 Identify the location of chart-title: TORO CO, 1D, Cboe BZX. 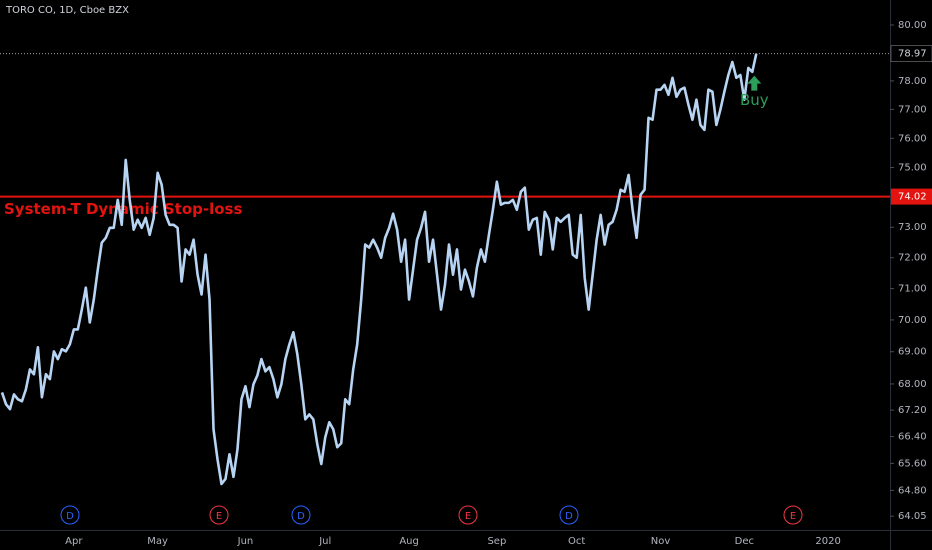
(67, 10).